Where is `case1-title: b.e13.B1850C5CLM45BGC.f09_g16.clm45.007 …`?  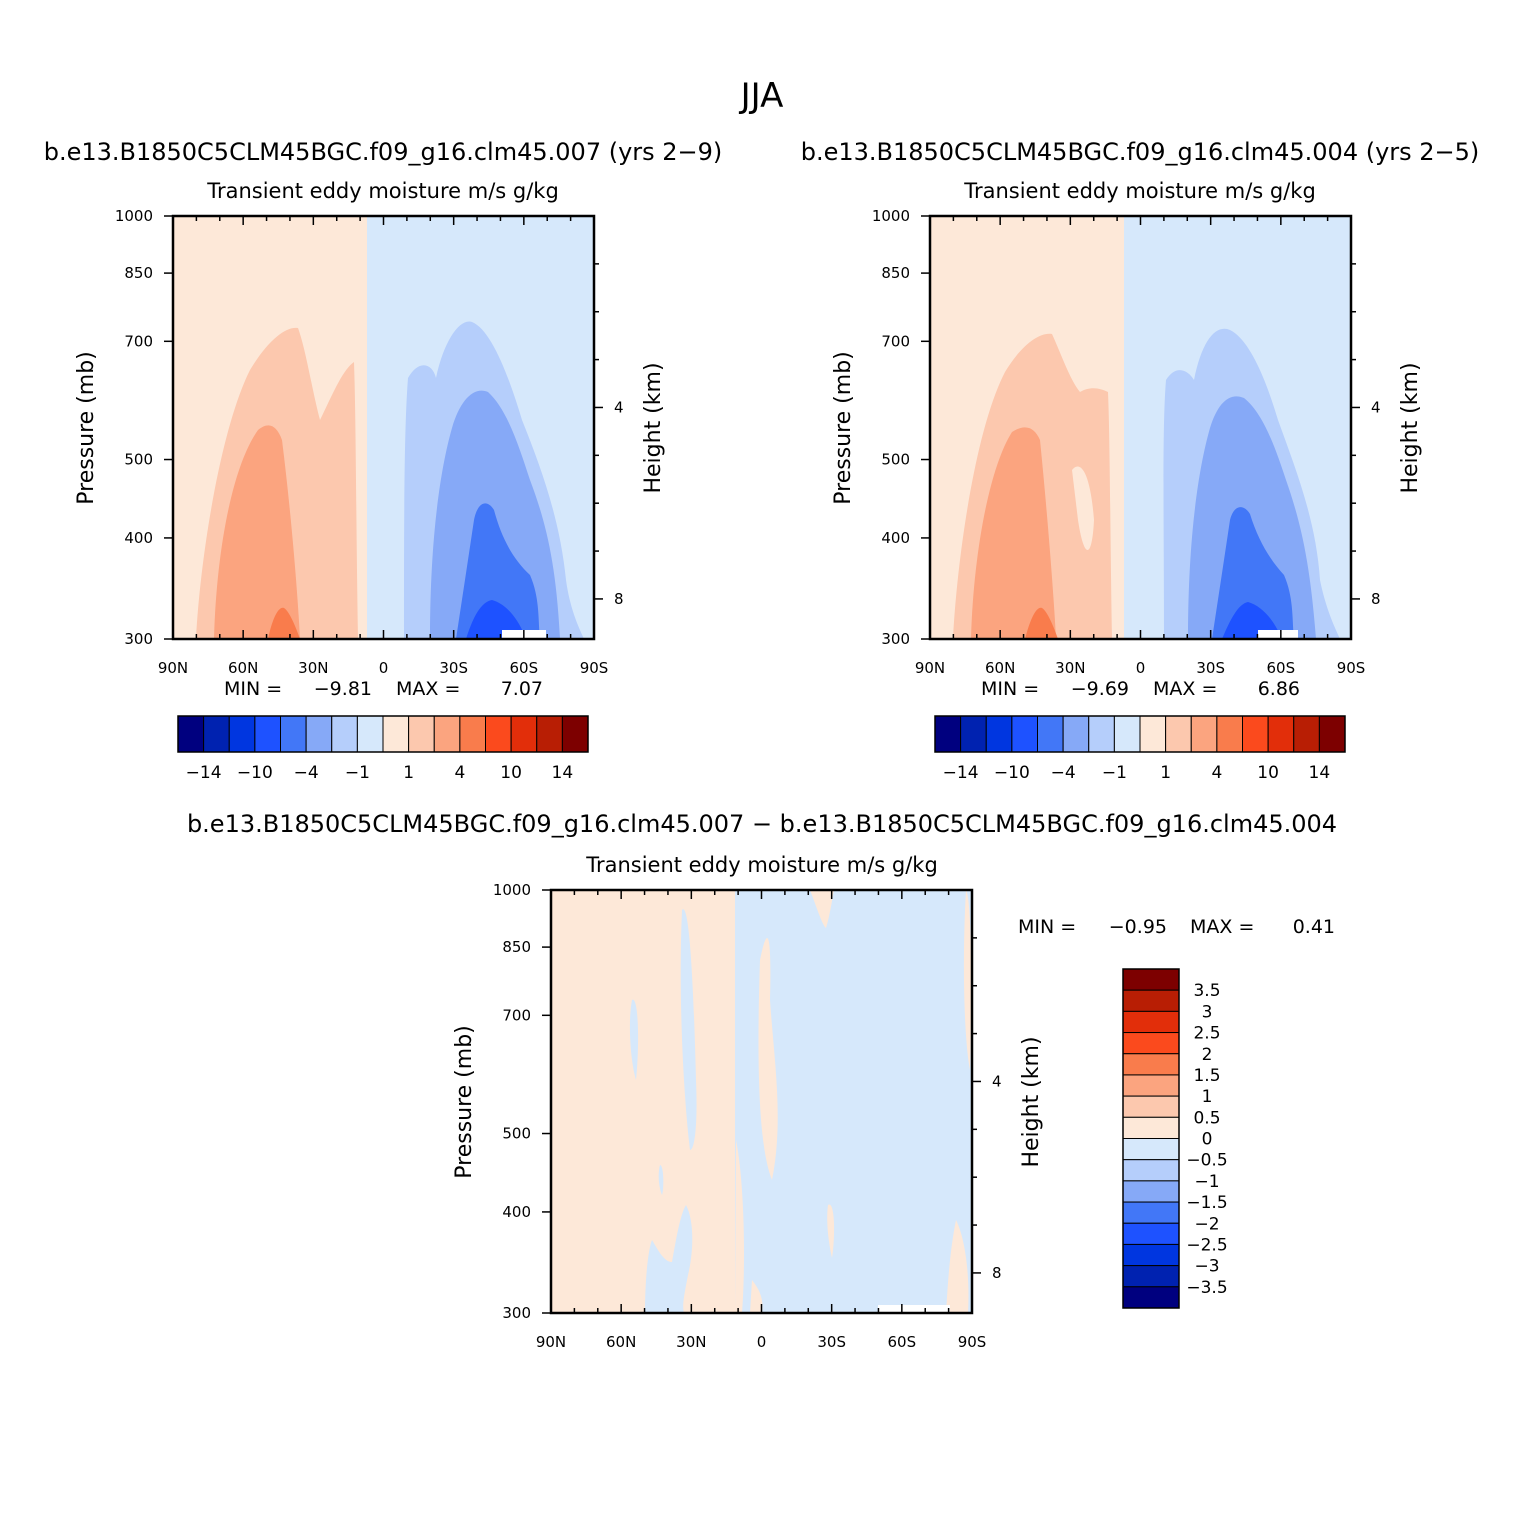 case1-title: b.e13.B1850C5CLM45BGC.f09_g16.clm45.007 … is located at coordinates (383, 152).